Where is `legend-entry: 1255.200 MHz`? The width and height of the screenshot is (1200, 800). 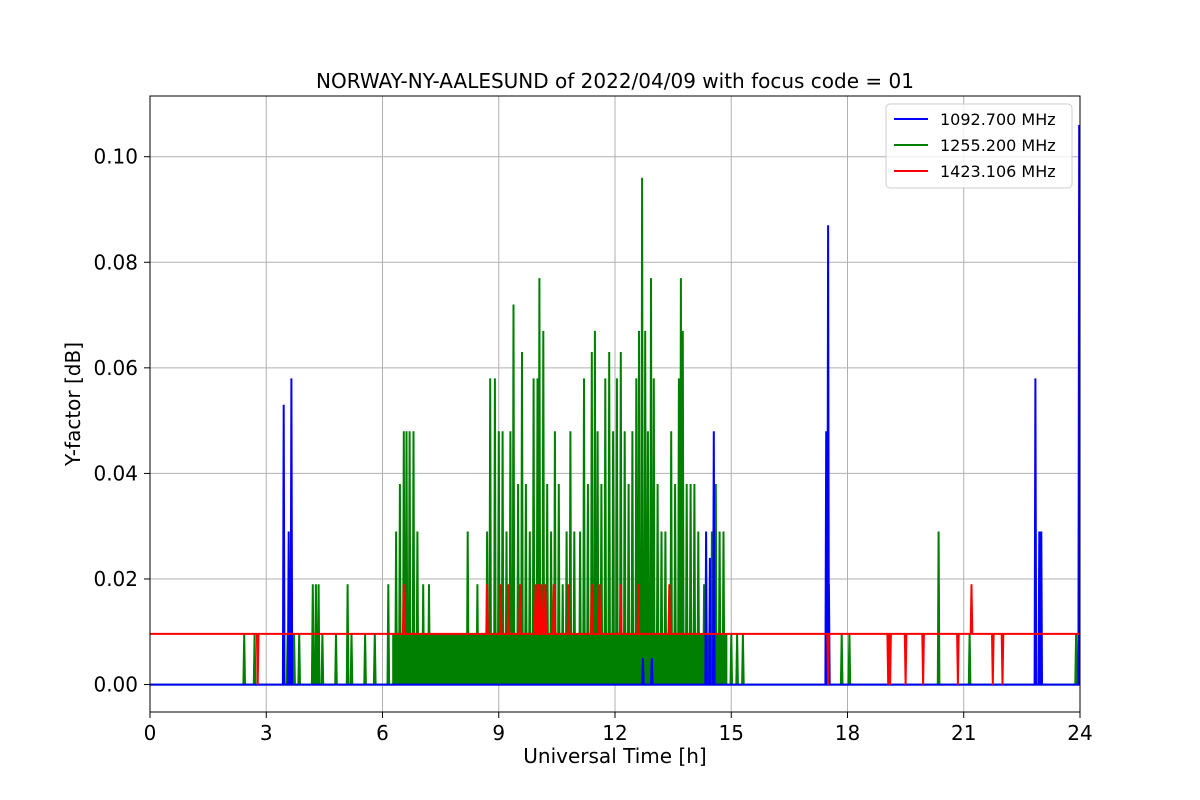 legend-entry: 1255.200 MHz is located at coordinates (998, 145).